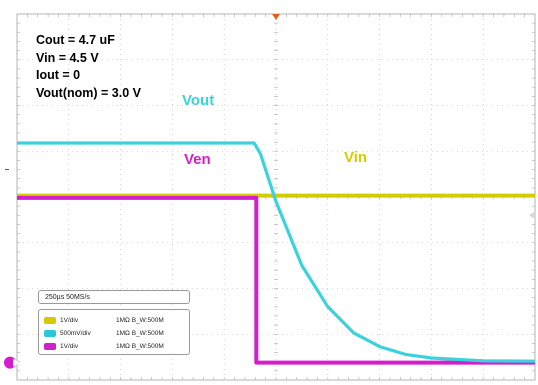 Image resolution: width=538 pixels, height=385 pixels. I want to click on channel-1-impedance: 1MΩ B_W:500M, so click(140, 320).